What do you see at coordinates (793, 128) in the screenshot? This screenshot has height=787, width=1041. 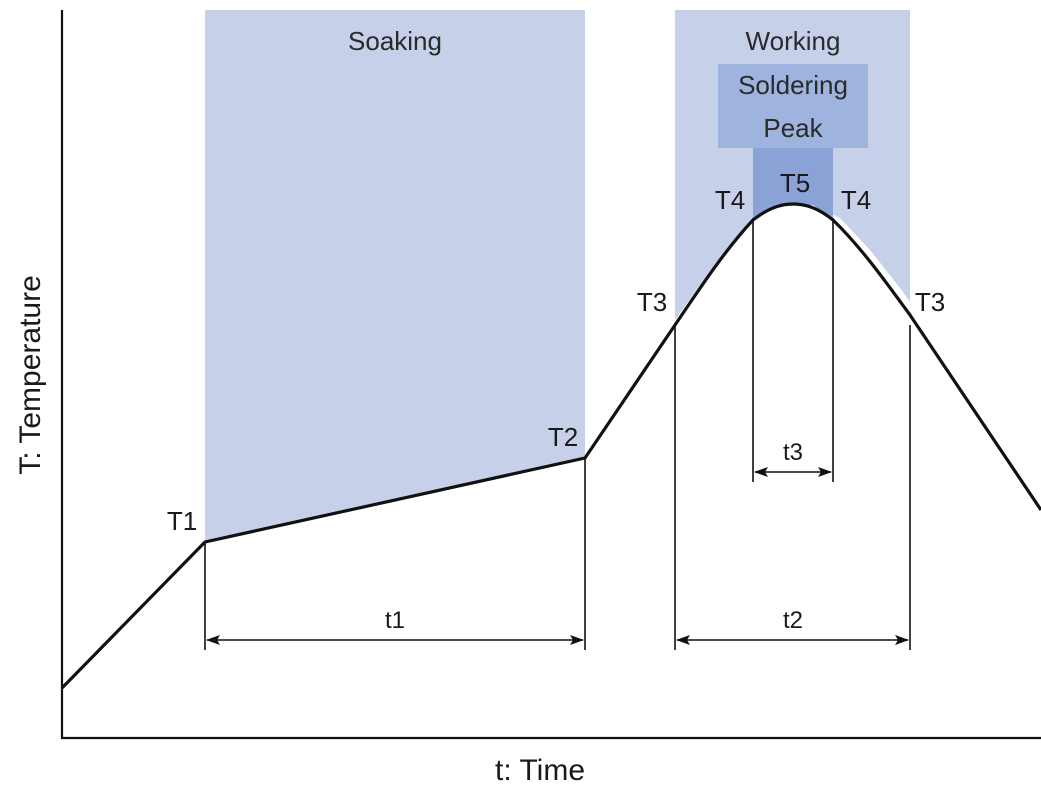 I see `peak-label: Peak` at bounding box center [793, 128].